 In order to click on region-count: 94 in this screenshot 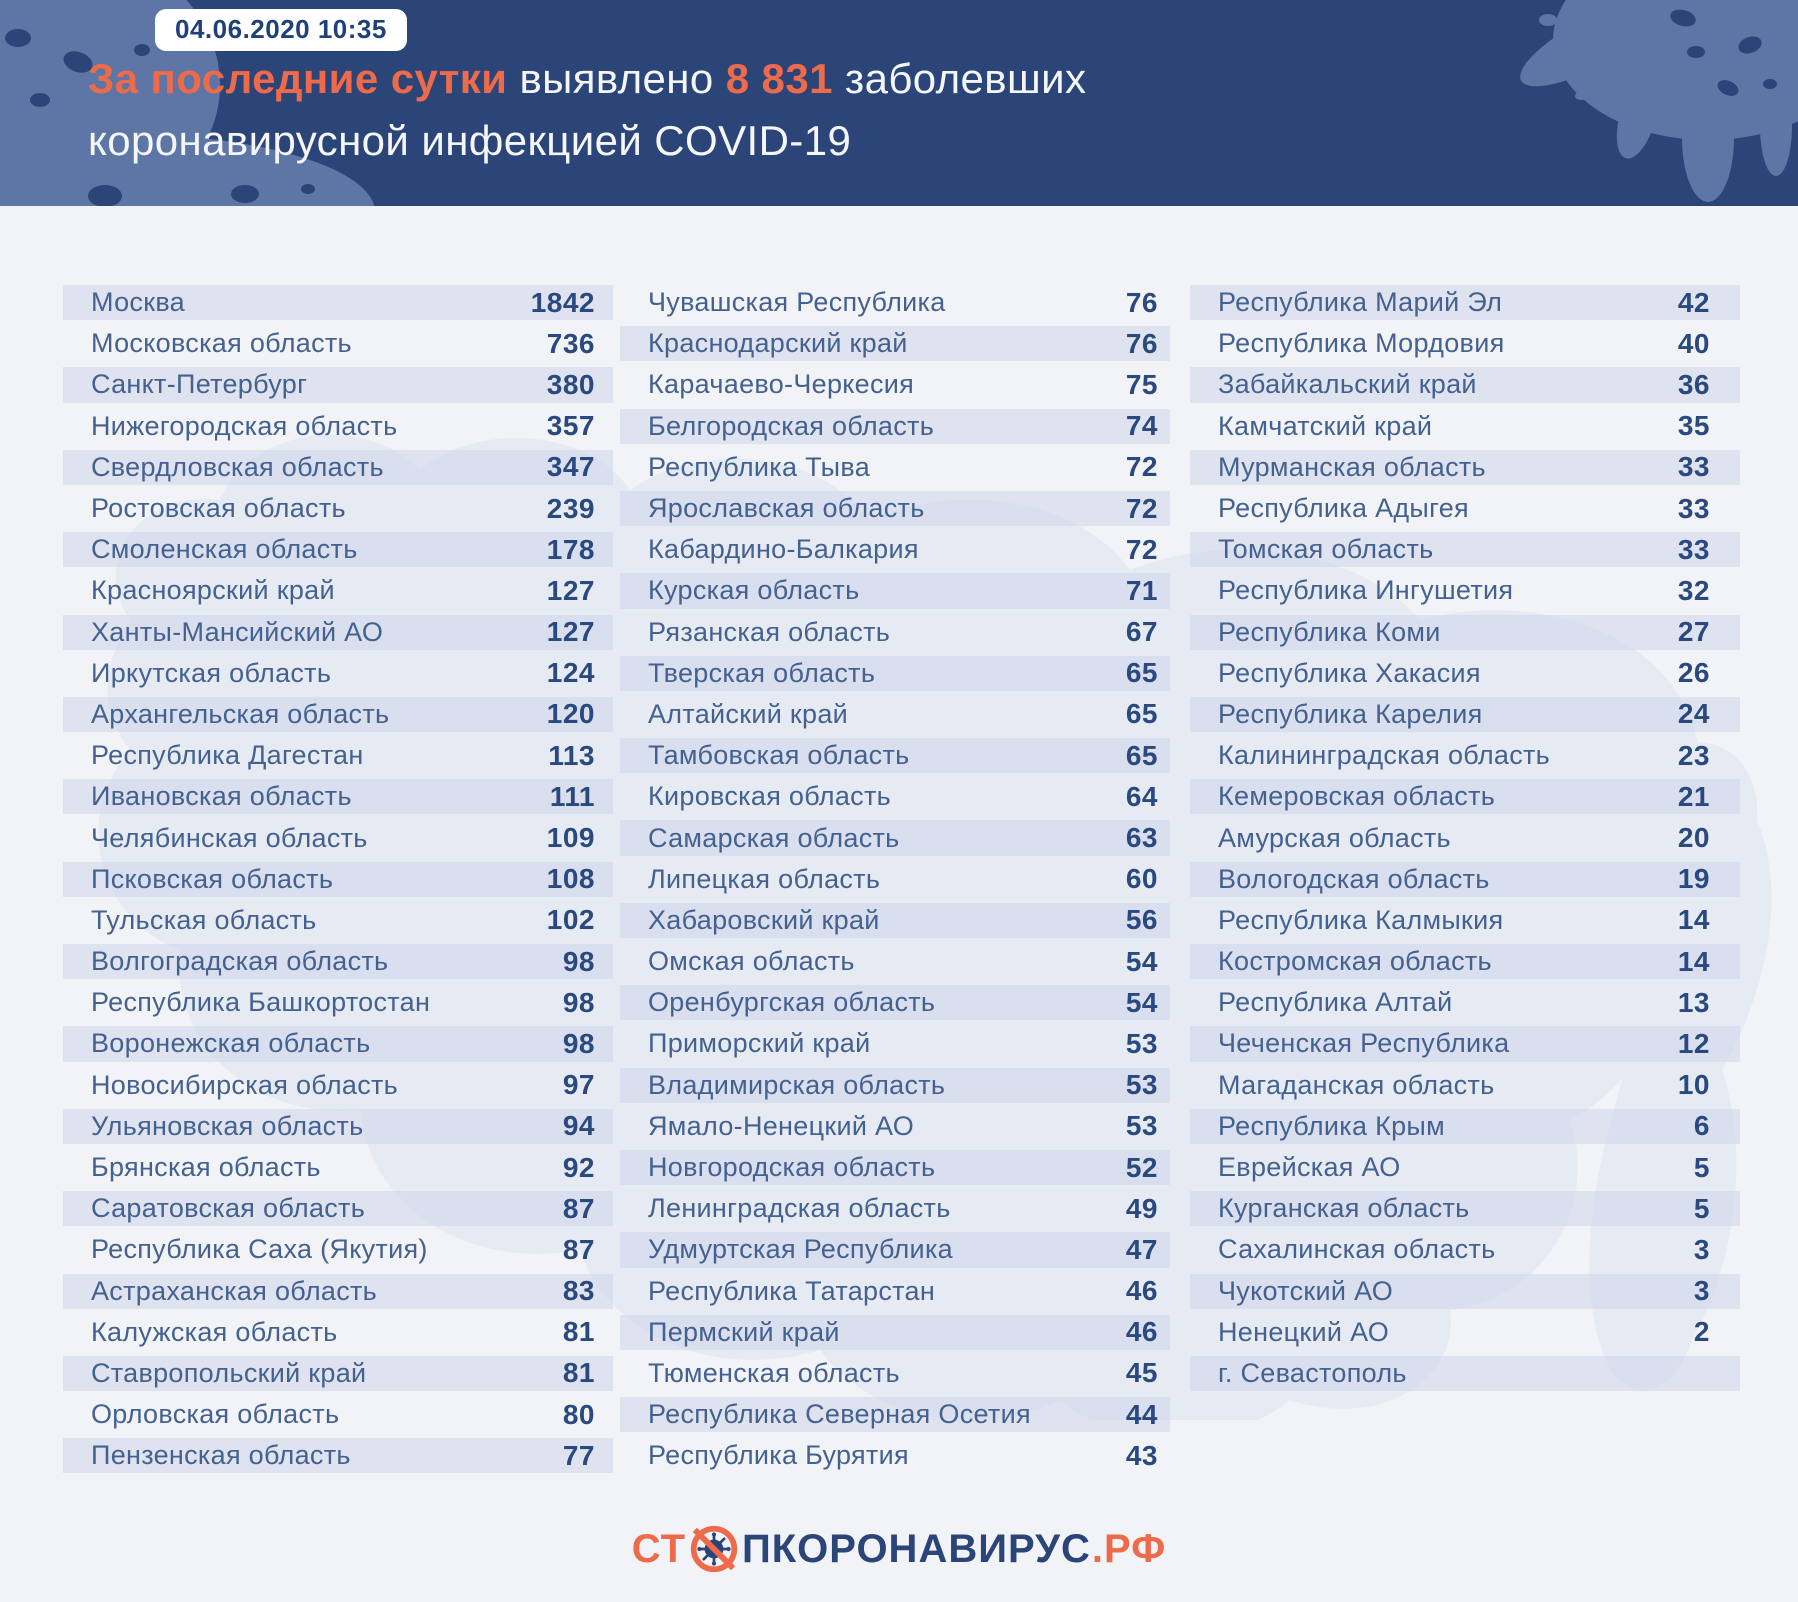, I will do `click(578, 1126)`.